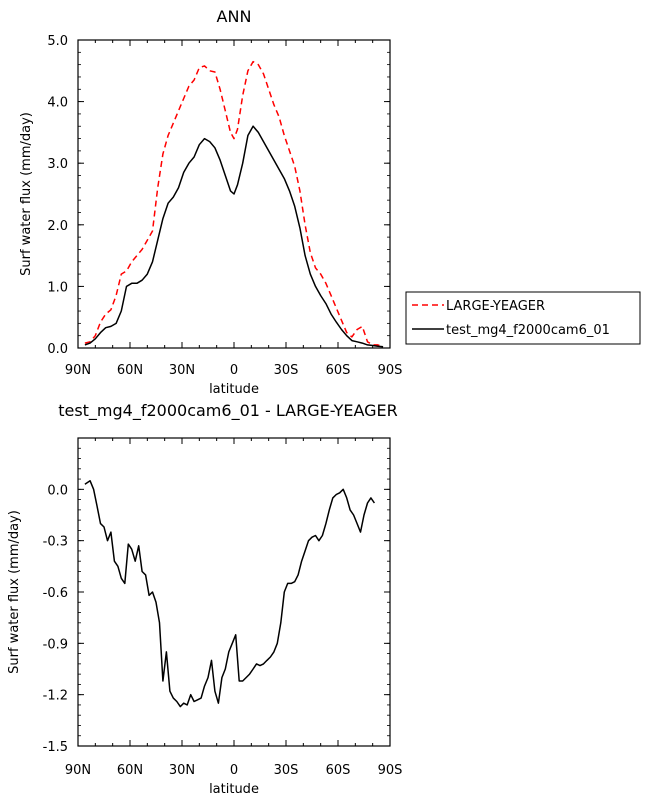 The image size is (648, 801). I want to click on bottom-y-tick-label: -0.6, so click(55, 593).